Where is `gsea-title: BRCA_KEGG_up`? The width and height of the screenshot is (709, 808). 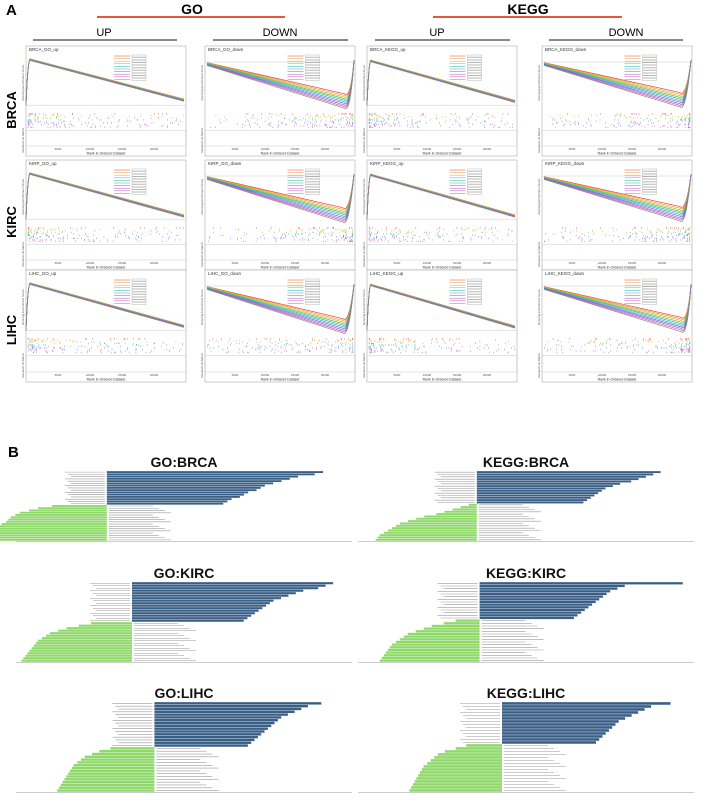 gsea-title: BRCA_KEGG_up is located at coordinates (388, 49).